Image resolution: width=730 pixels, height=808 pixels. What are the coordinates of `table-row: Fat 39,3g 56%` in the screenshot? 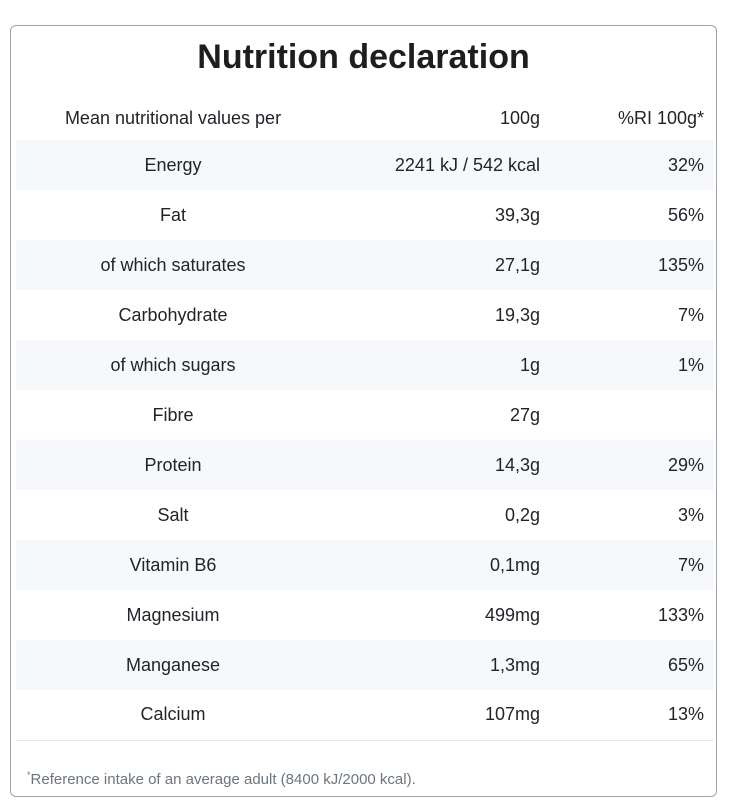 It's located at (365, 215).